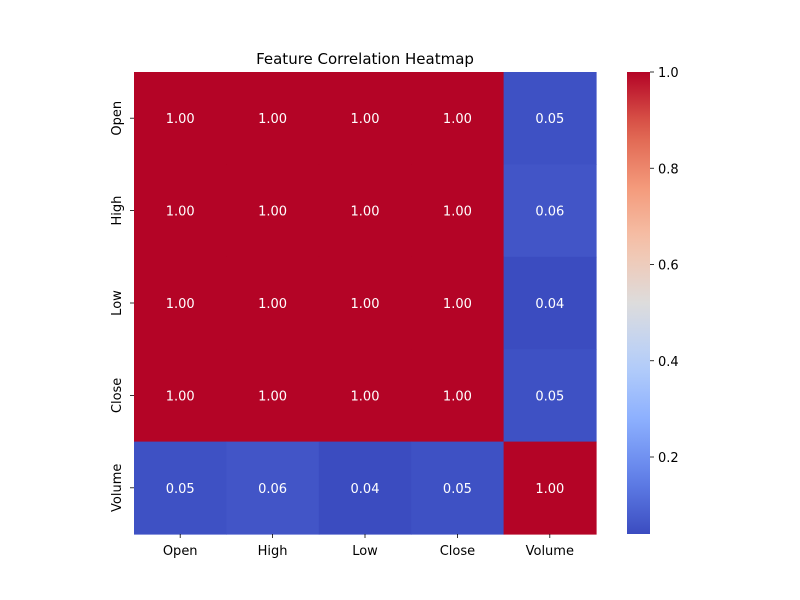 The image size is (800, 600). I want to click on heatmap-cell-low-high, so click(273, 303).